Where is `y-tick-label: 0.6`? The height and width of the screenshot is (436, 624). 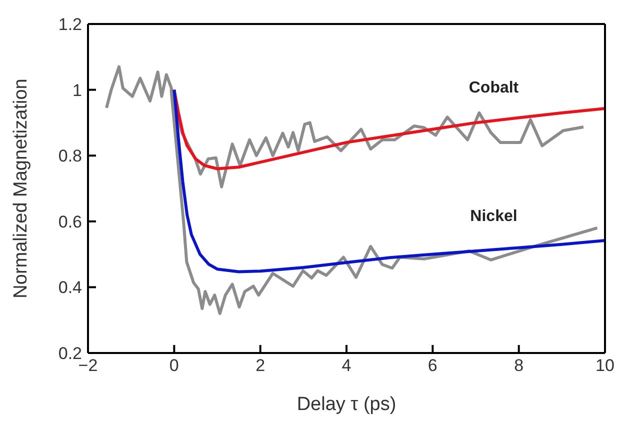 y-tick-label: 0.6 is located at coordinates (70, 222).